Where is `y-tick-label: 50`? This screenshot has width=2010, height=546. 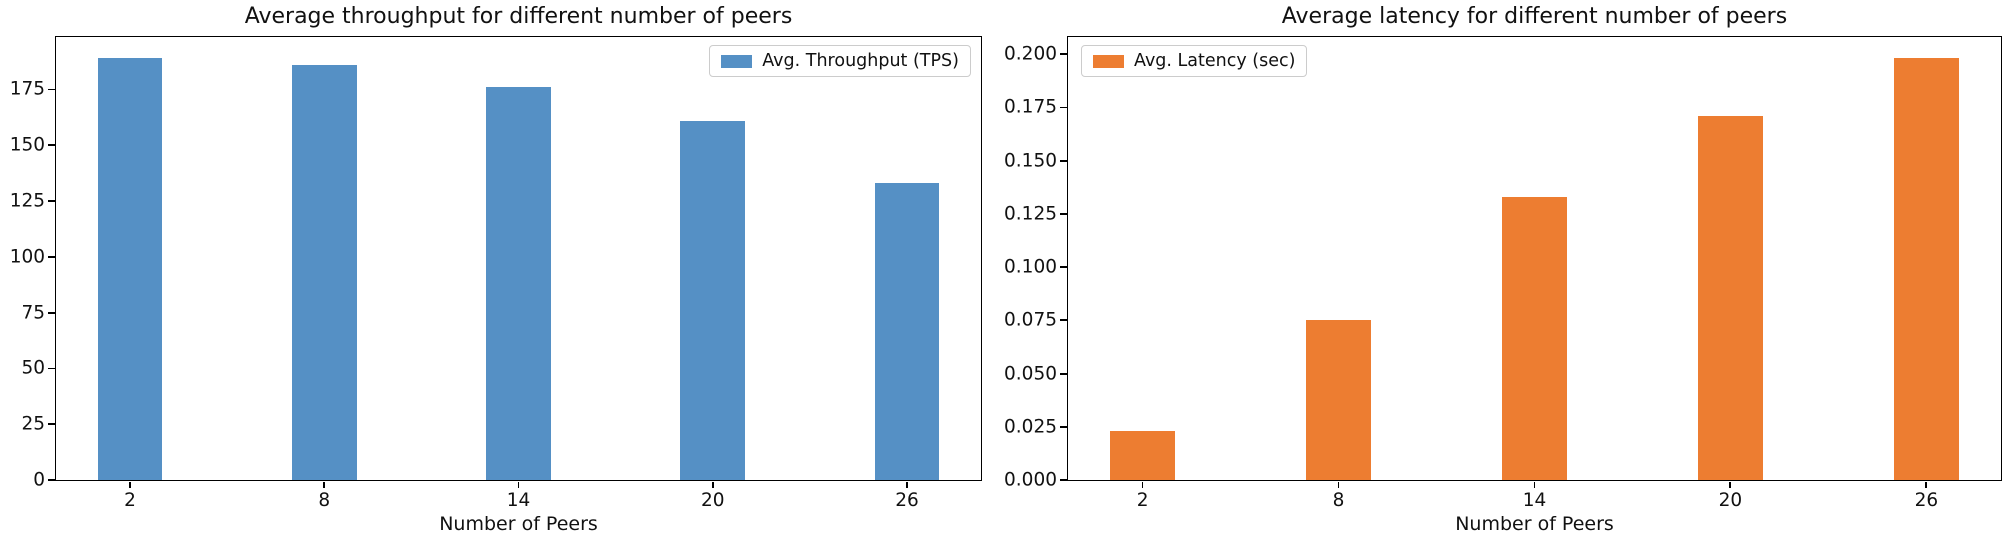
y-tick-label: 50 is located at coordinates (33, 368).